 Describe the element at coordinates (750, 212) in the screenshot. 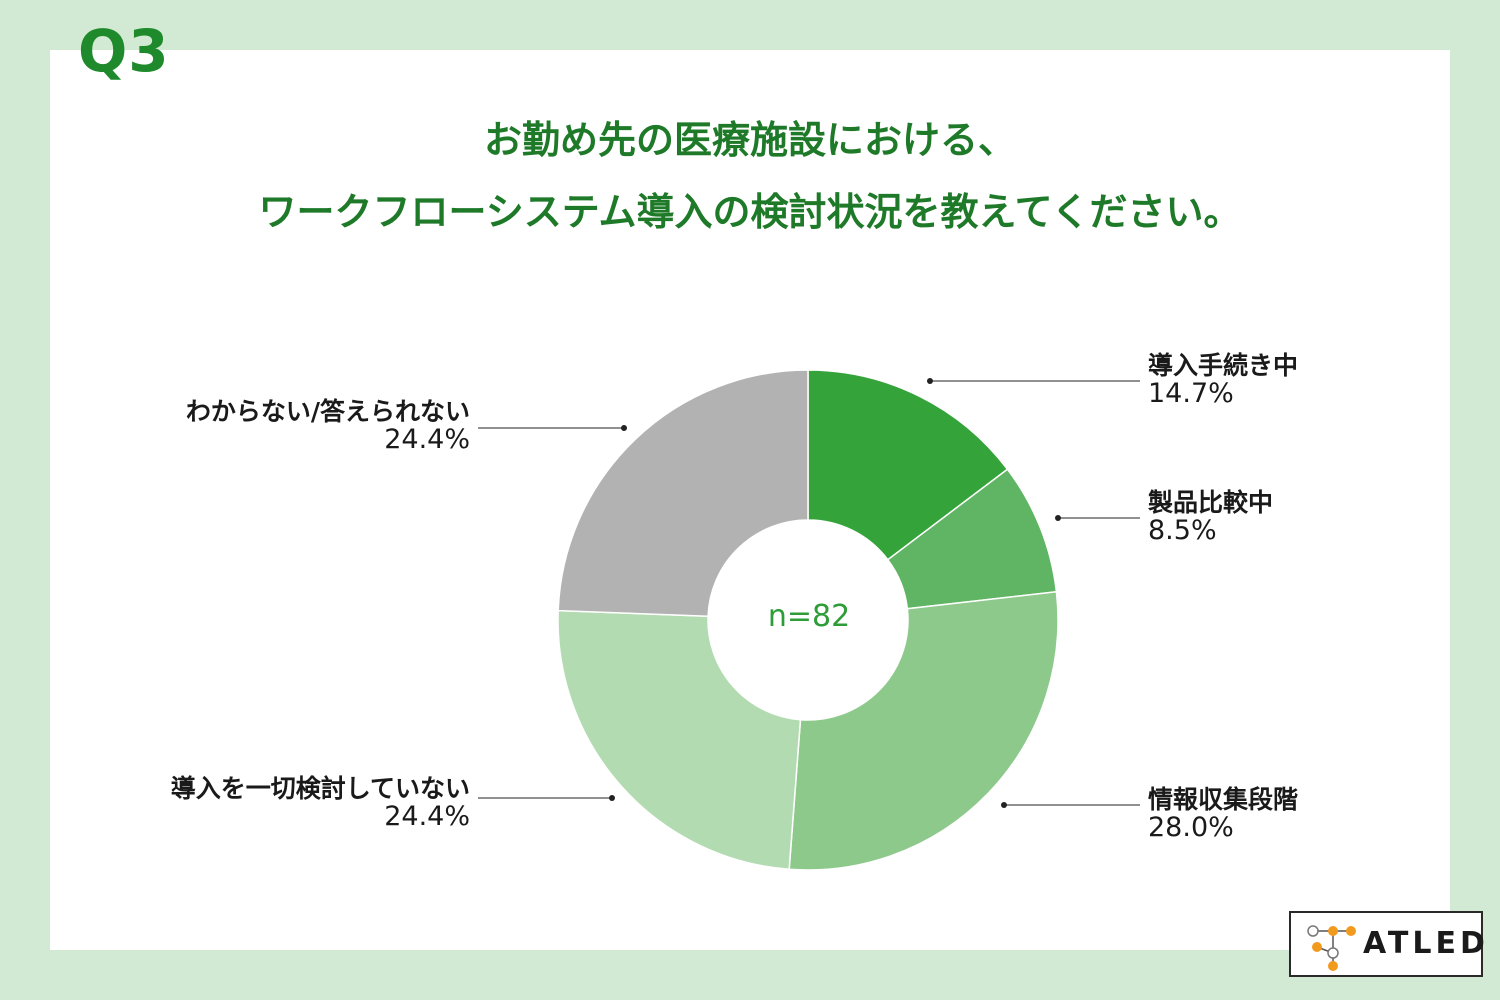

I see `chart-title-line-2: ワークフローシステム導入の検討状況を教えてください。` at that location.